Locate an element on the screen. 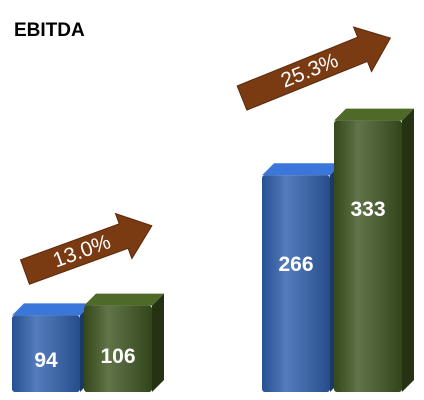 The width and height of the screenshot is (424, 400). bar-group: 94 is located at coordinates (52, 347).